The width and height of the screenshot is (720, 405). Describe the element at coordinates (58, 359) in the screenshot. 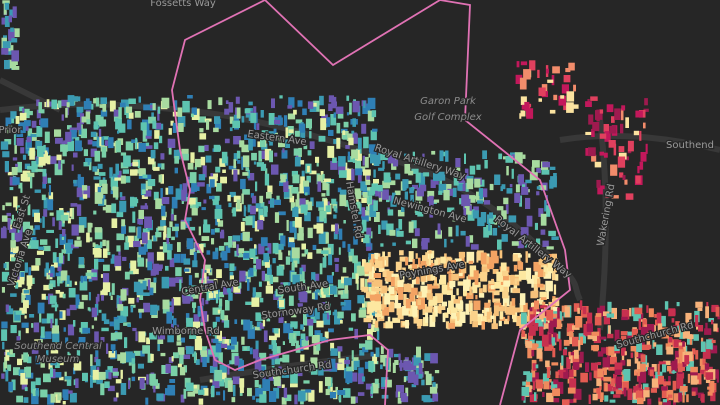

I see `map-label: Museum` at that location.